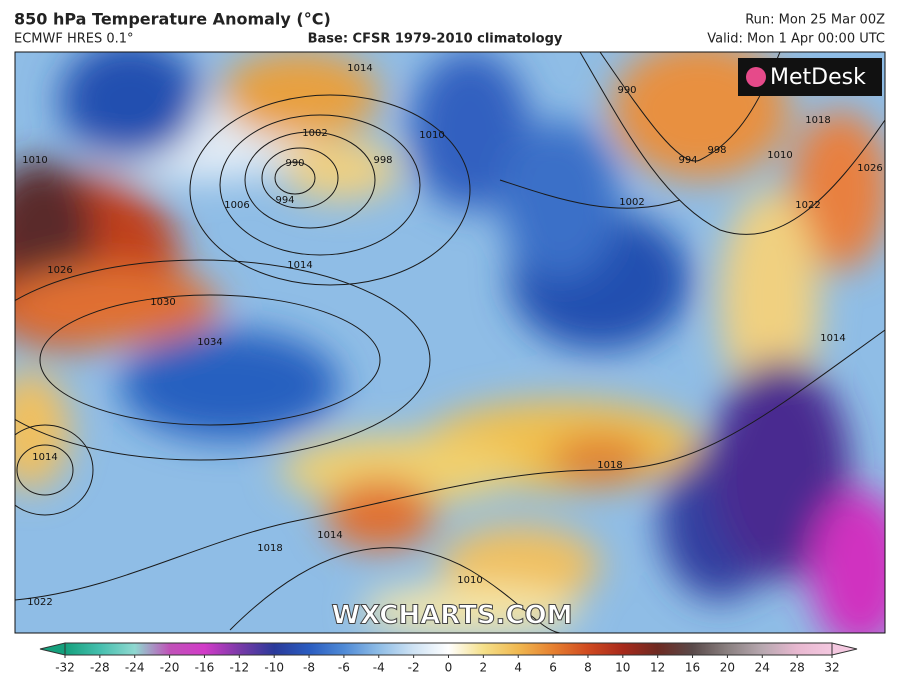 The image size is (900, 693). I want to click on colorbar-tick-label: -20, so click(170, 668).